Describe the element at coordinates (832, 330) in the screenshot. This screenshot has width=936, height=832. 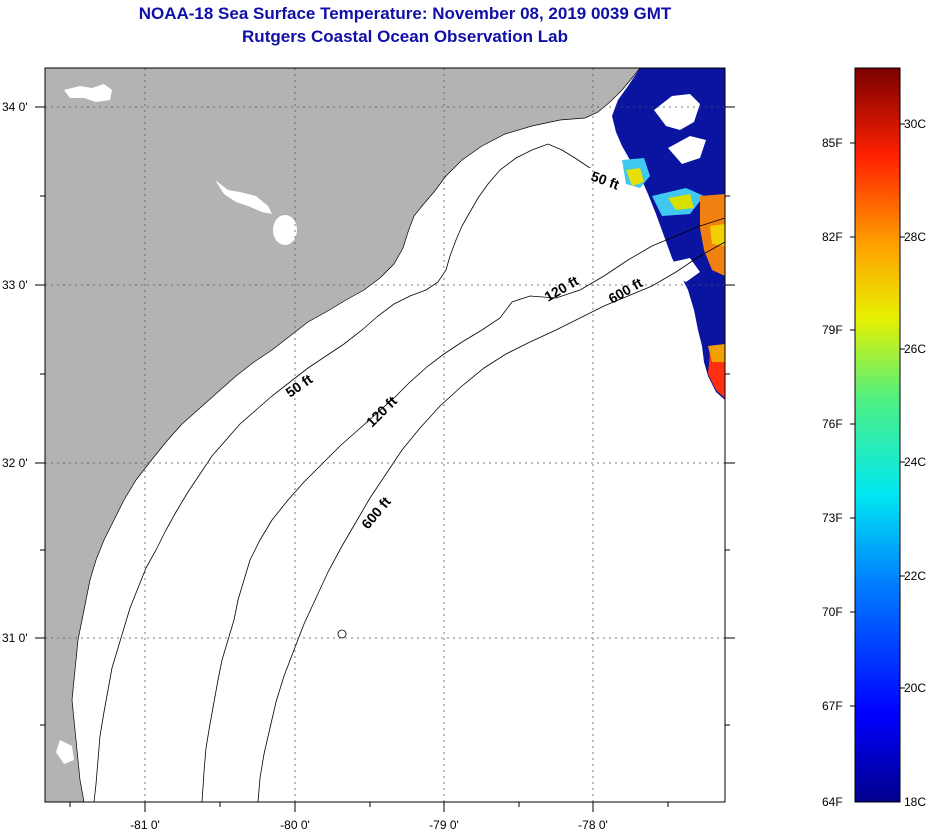
I see `legend-f-79: 79F` at that location.